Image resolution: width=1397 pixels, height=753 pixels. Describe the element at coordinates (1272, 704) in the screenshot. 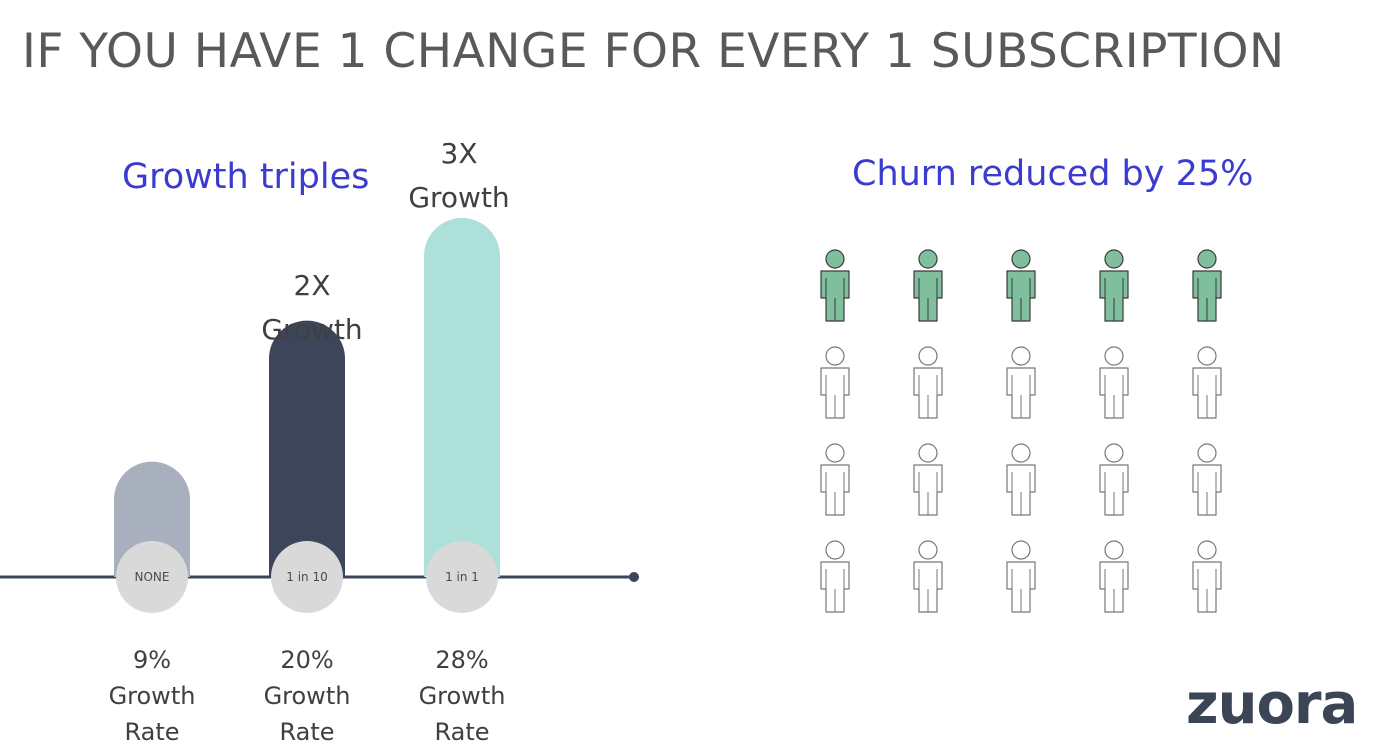

I see `zuora-logo: zuora` at that location.